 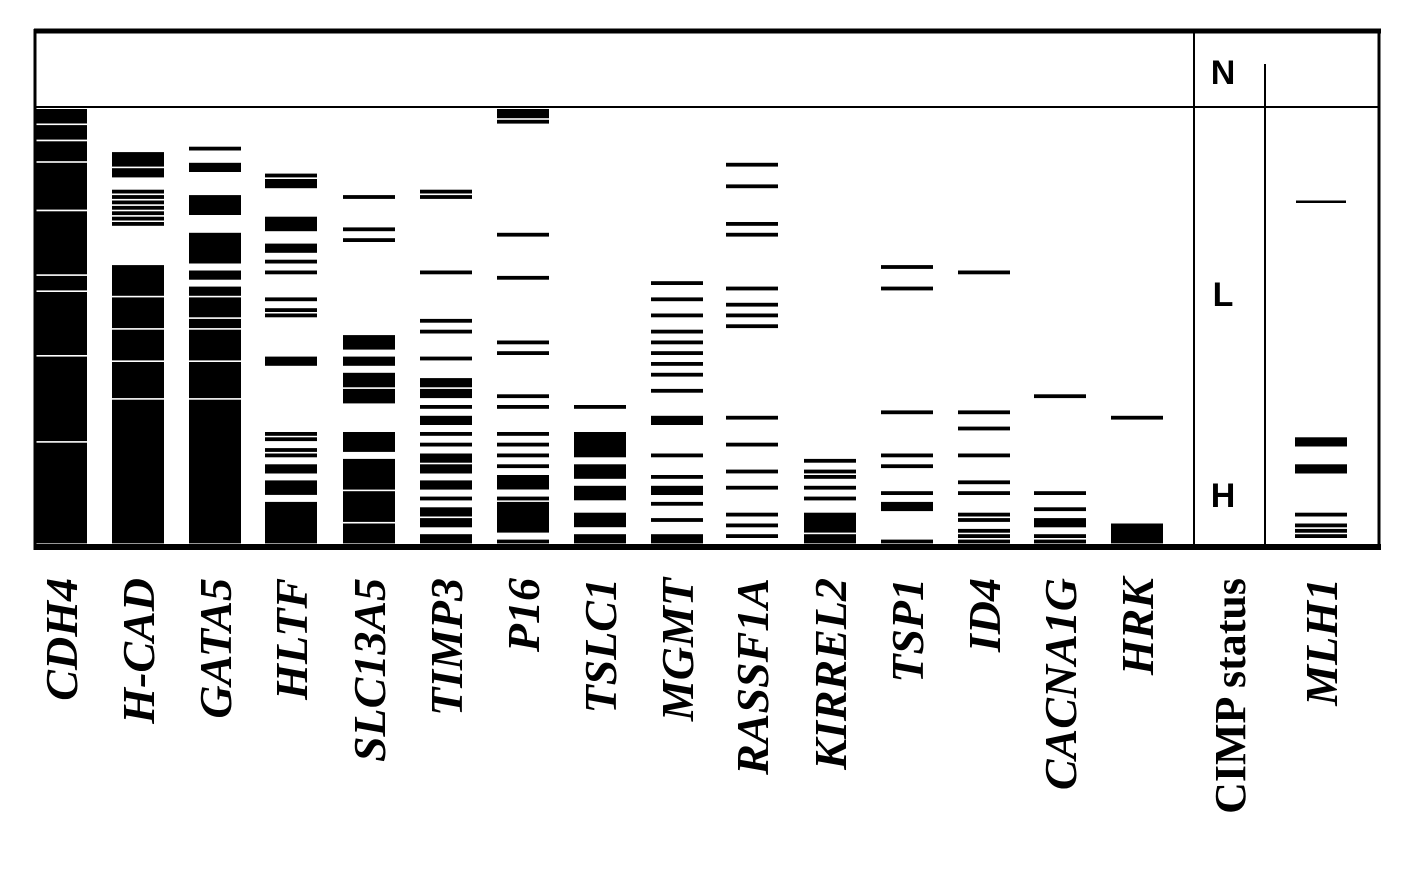 What do you see at coordinates (1230, 696) in the screenshot?
I see `gene-label-cimp-status: CIMP status` at bounding box center [1230, 696].